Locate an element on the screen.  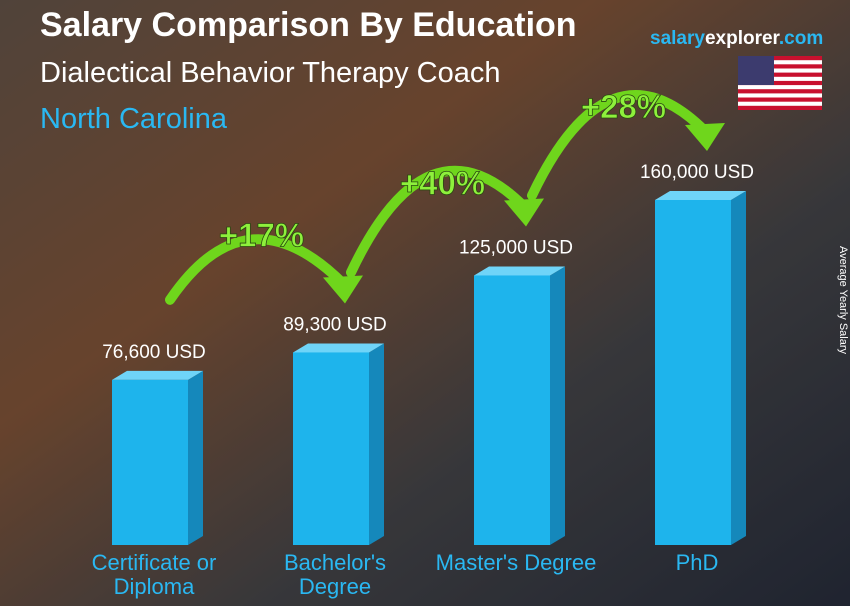
subtitle: Dialectical Behavior Therapy Coach is located at coordinates (270, 73).